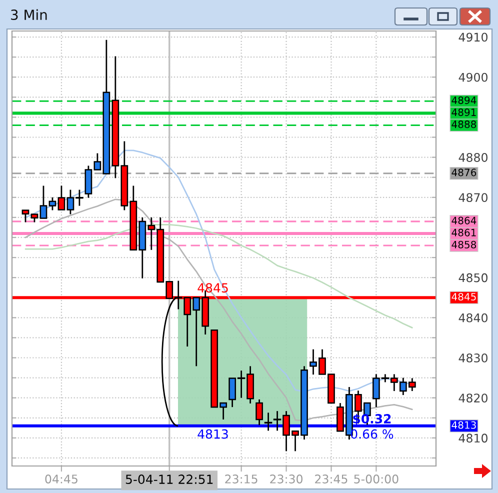 This screenshot has width=498, height=493. What do you see at coordinates (464, 112) in the screenshot?
I see `ref-line-label: 4891` at bounding box center [464, 112].